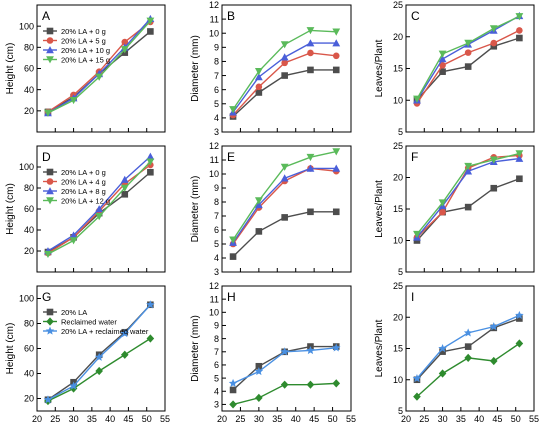  Describe the element at coordinates (105, 331) in the screenshot. I see `legend-label: 20% LA + reclaimed water` at that location.